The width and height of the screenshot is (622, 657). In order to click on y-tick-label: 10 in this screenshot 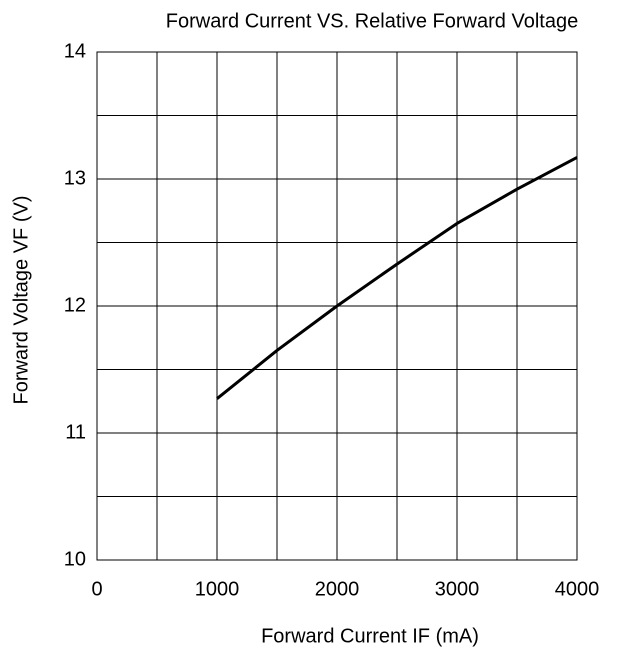, I will do `click(75, 559)`.